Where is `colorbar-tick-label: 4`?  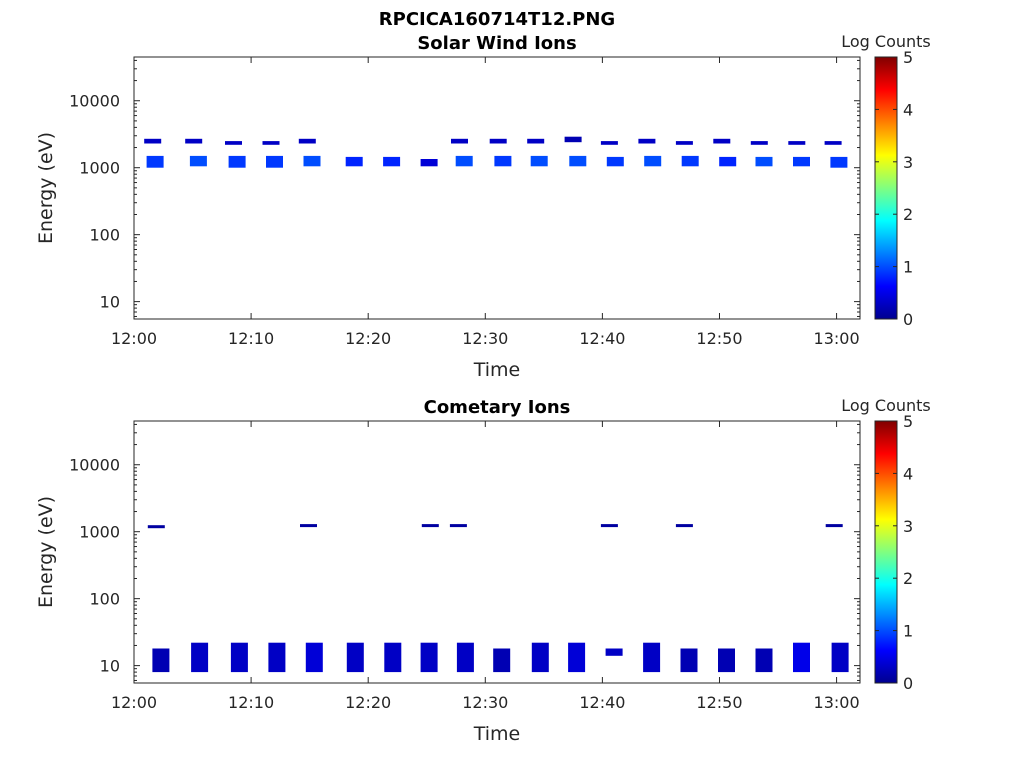 colorbar-tick-label: 4 is located at coordinates (908, 109).